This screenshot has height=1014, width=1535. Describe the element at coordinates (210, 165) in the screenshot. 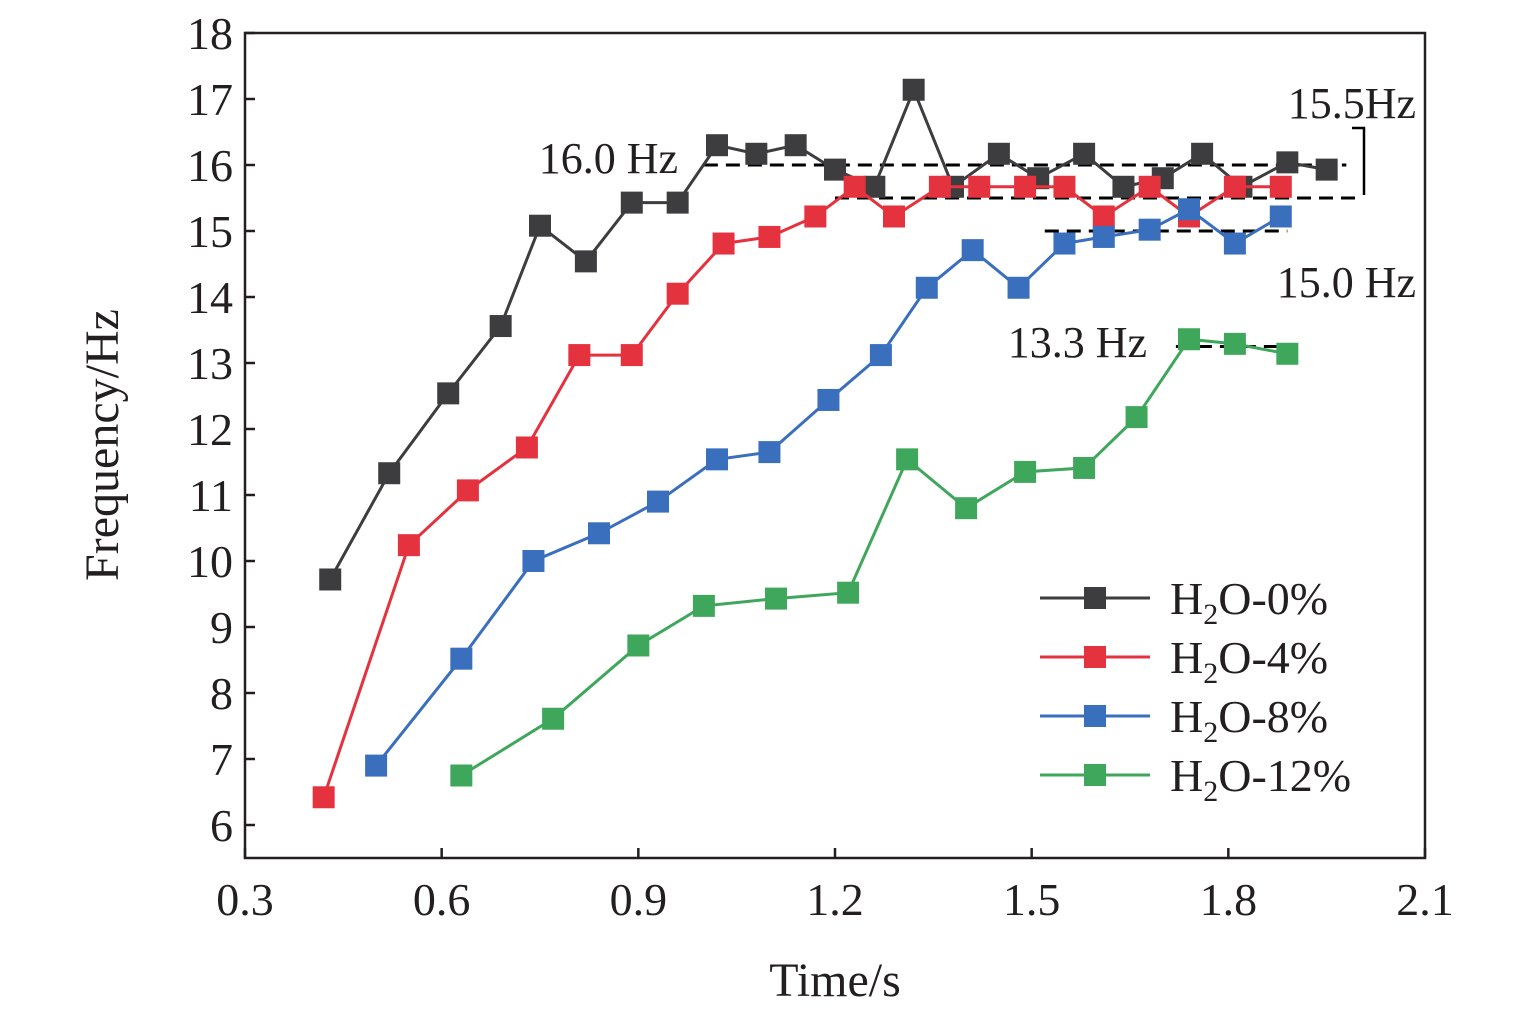

I see `y-tick-label: 16` at that location.